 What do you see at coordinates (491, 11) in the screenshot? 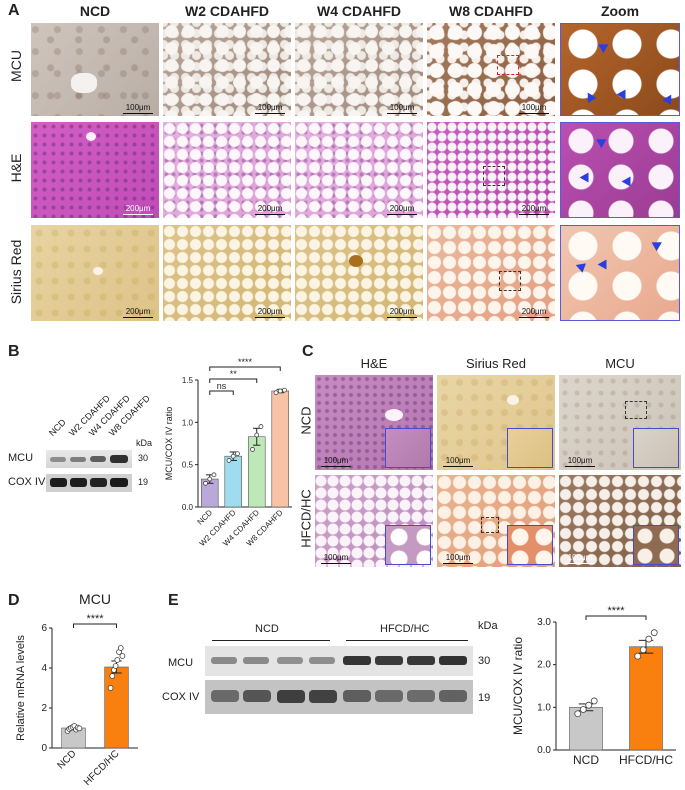
I see `col-head-w8: W8 CDAHFD` at bounding box center [491, 11].